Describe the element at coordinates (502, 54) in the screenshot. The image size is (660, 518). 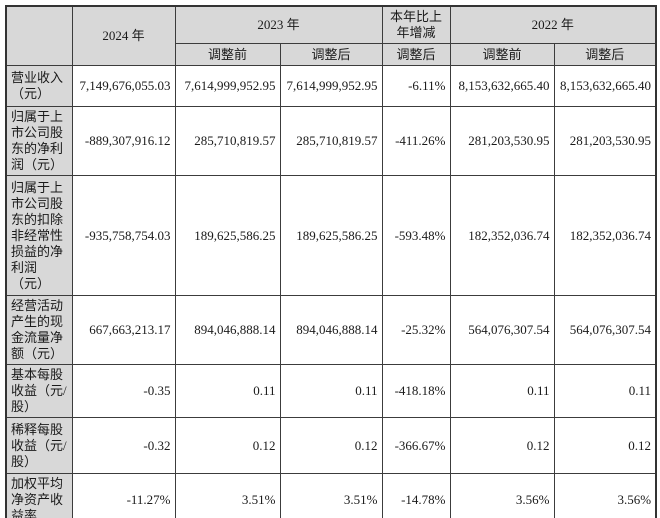
I see `header-2022-before: 调整前` at that location.